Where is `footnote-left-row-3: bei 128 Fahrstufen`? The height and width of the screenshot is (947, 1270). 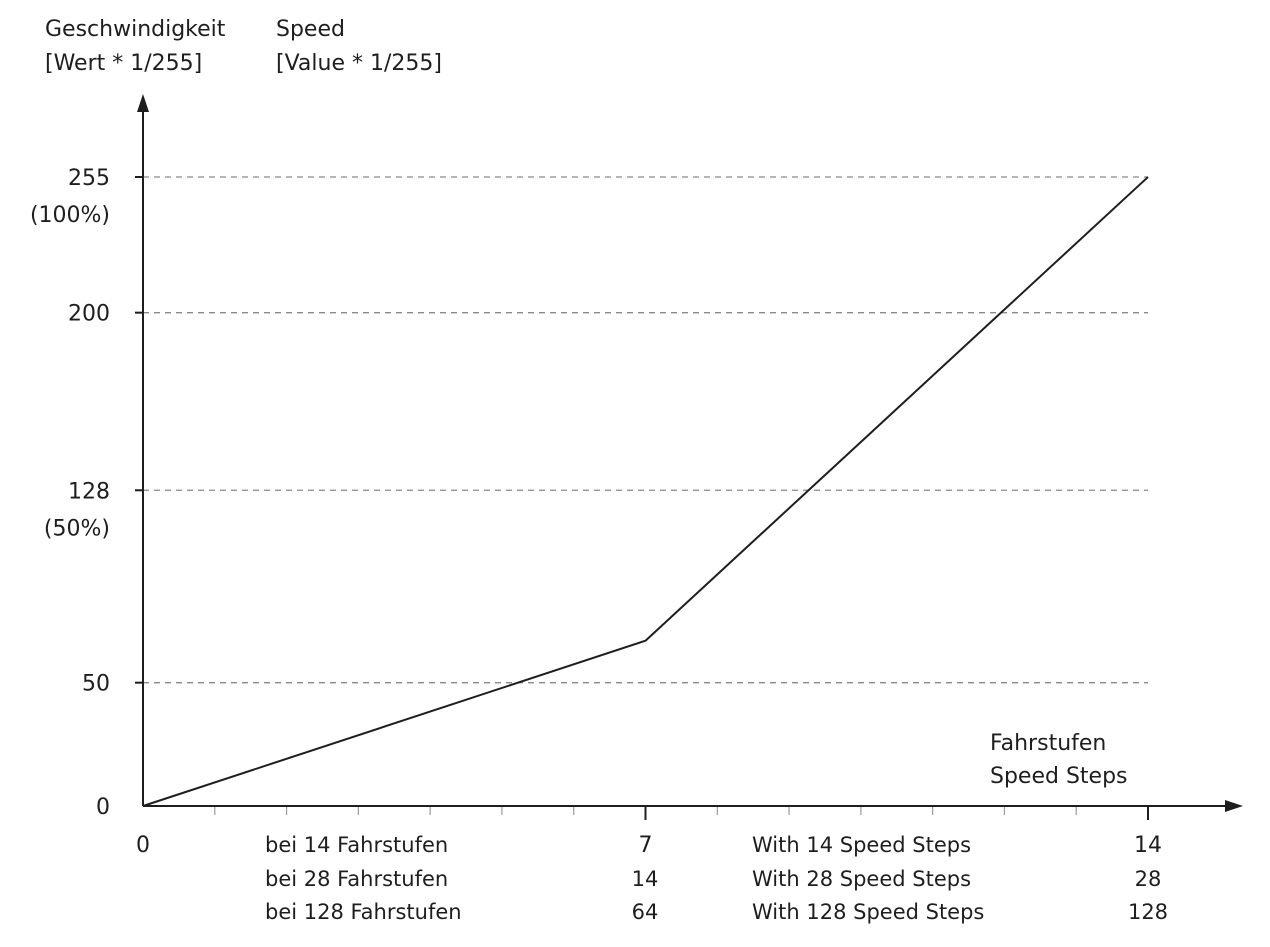
footnote-left-row-3: bei 128 Fahrstufen is located at coordinates (363, 912).